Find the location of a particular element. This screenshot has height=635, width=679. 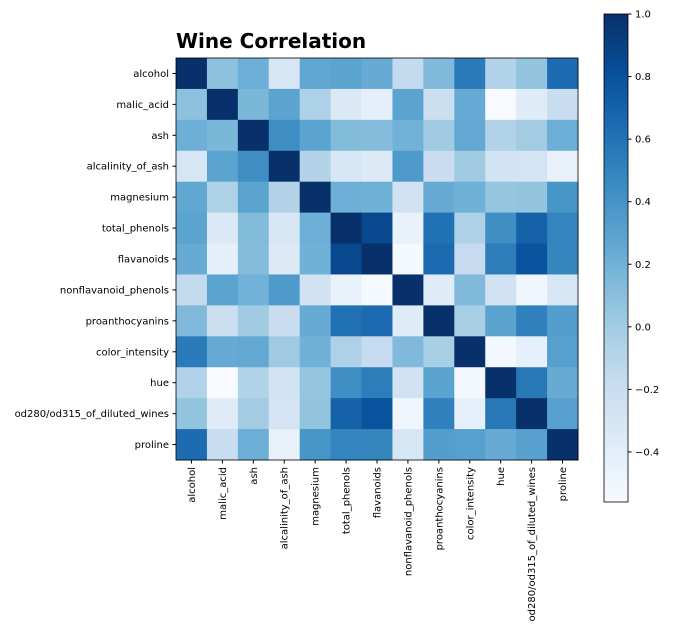

y-tick-label: color_intensity is located at coordinates (132, 352).